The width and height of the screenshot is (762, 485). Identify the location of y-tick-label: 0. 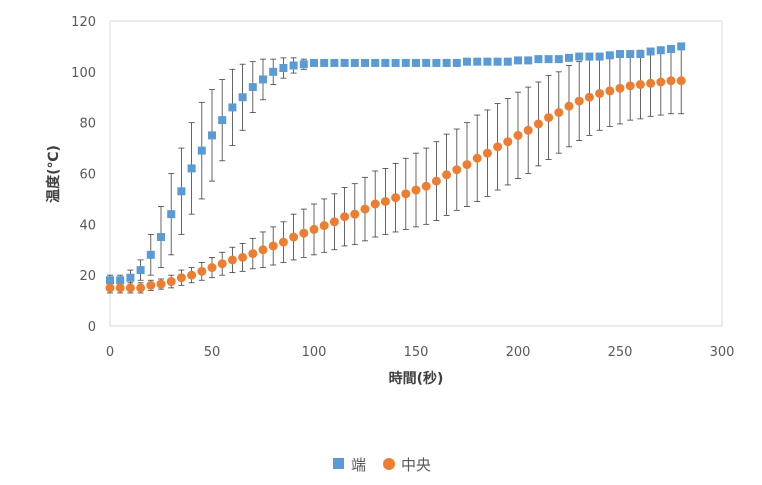
(92, 327).